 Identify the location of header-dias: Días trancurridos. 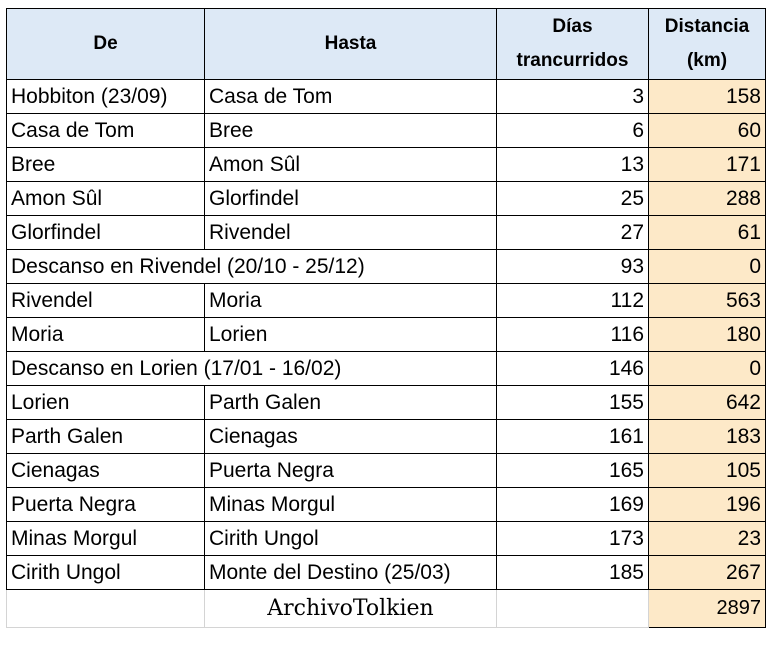
(572, 44).